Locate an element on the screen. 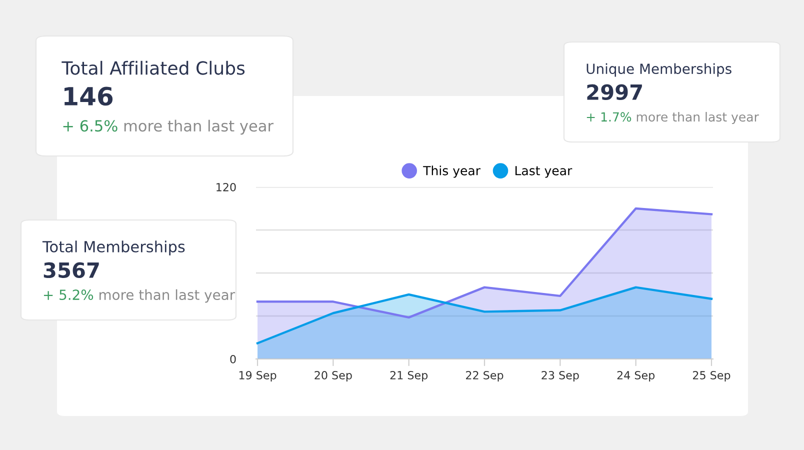 This screenshot has height=450, width=804. text: Total Affiliated Clubs is located at coordinates (153, 67).